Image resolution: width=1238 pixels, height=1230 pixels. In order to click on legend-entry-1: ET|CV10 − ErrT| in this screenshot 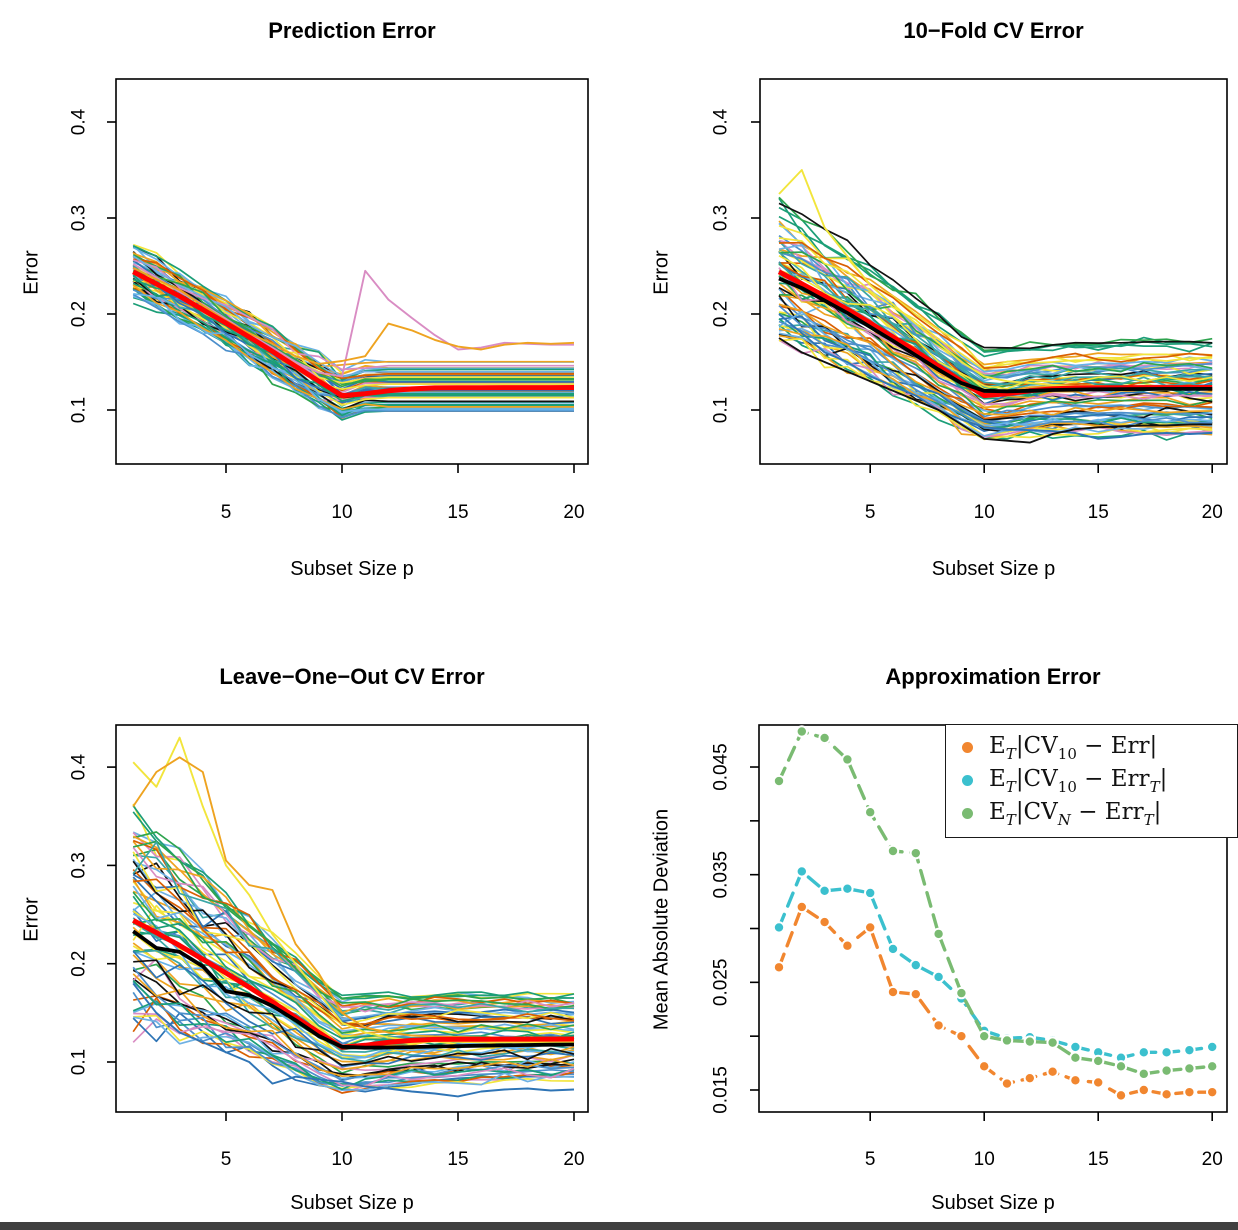, I will do `click(1099, 780)`.